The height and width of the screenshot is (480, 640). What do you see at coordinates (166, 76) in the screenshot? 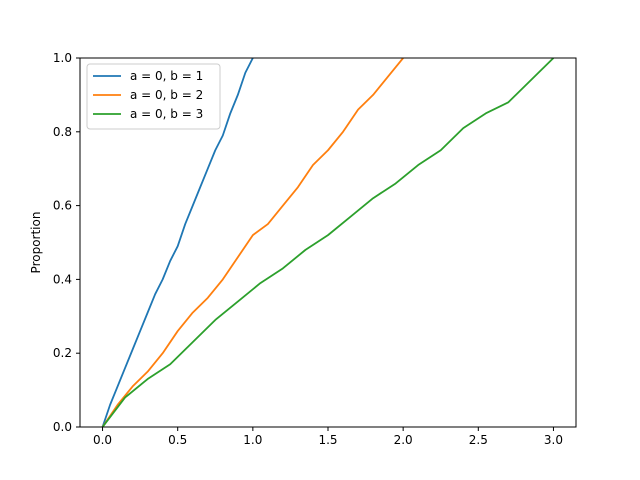
I see `legend-label: a = 0, b = 1` at bounding box center [166, 76].